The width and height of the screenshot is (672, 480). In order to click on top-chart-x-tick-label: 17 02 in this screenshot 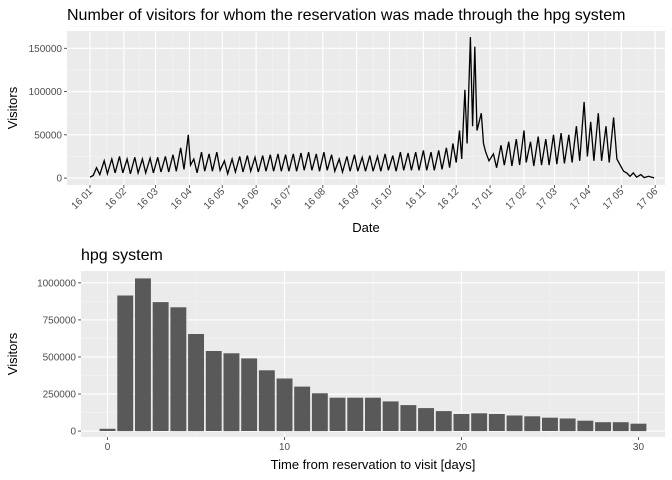, I will do `click(517, 199)`.